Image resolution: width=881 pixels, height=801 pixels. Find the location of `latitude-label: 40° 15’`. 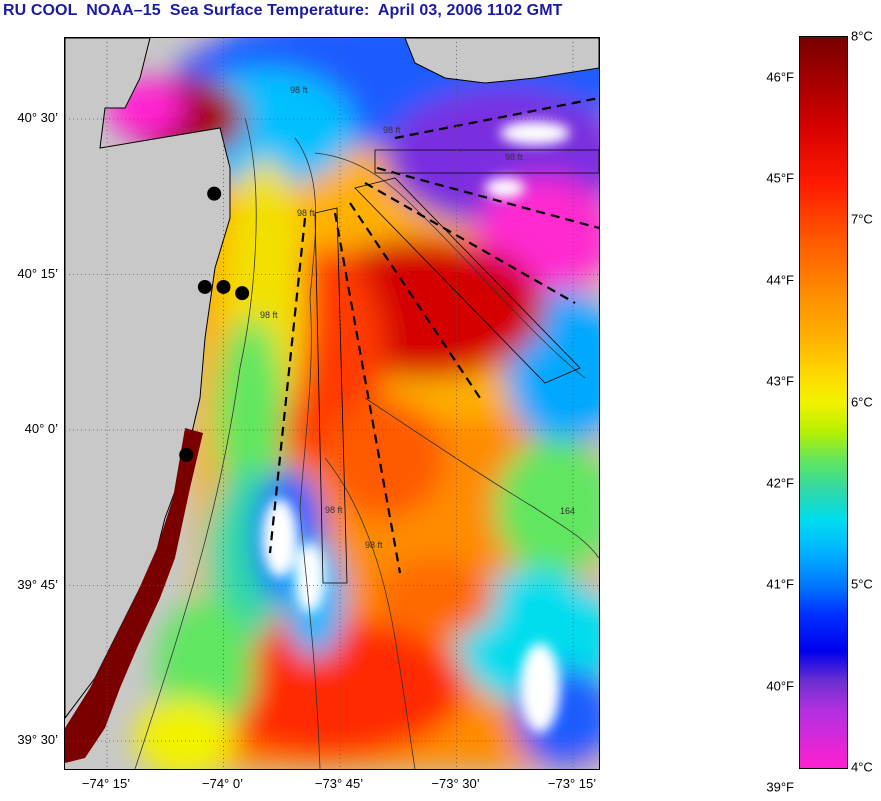

latitude-label: 40° 15’ is located at coordinates (37, 273).